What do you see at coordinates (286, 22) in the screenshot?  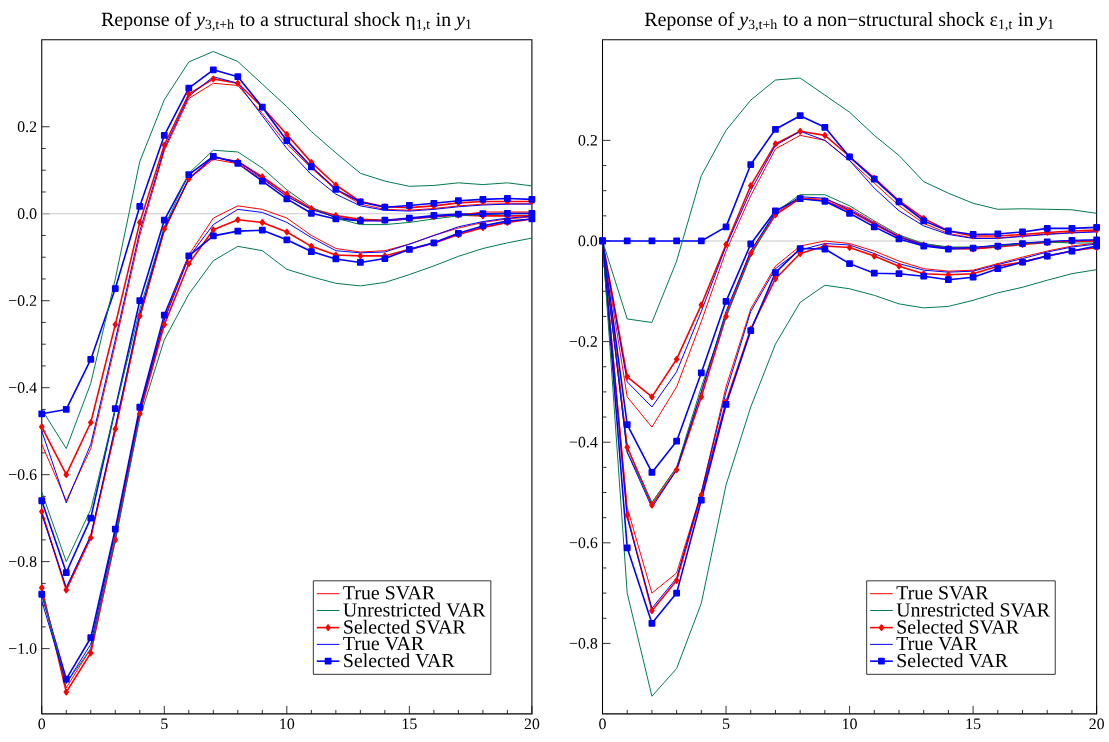 I see `chart-title: Reponse of y$_{3,t+h}$ to a structural shock η$_{1,t}$ in y$_{1}$` at bounding box center [286, 22].